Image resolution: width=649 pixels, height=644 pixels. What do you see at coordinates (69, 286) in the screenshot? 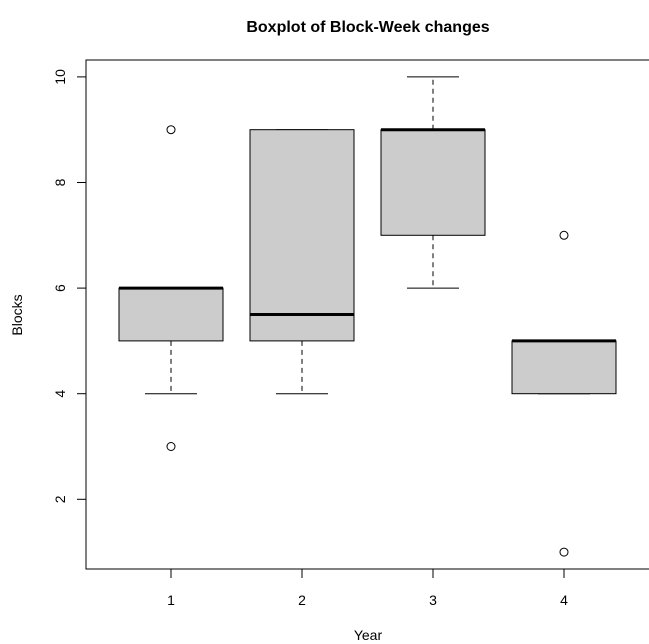
I see `y-axis: 2 4 6 8 10` at bounding box center [69, 286].